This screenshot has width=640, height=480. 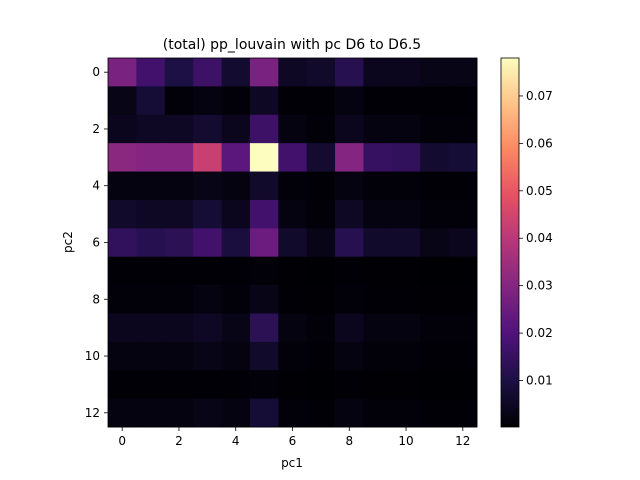 I want to click on y-axis-ticks: 0 2 4 6 8 10 12, so click(x=96, y=242).